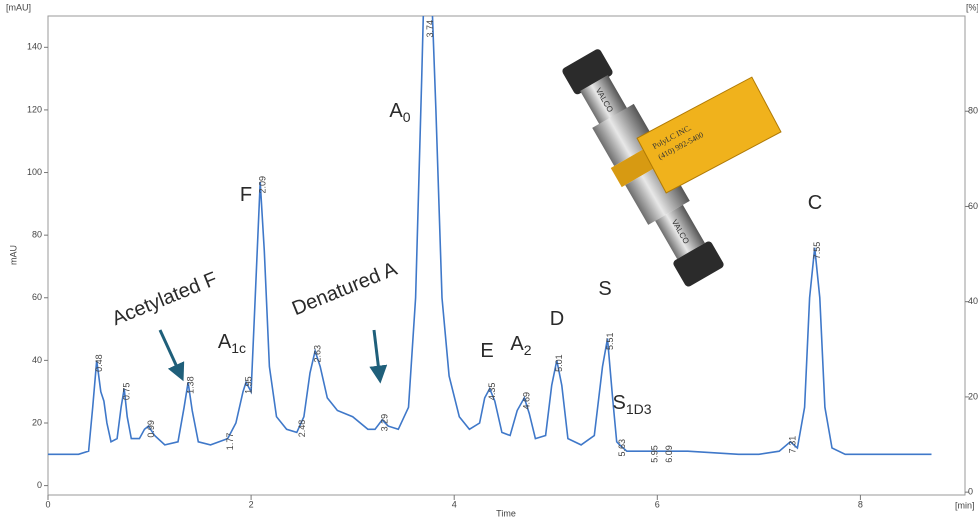 This screenshot has width=978, height=522. I want to click on y-tick-label: 80, so click(37, 235).